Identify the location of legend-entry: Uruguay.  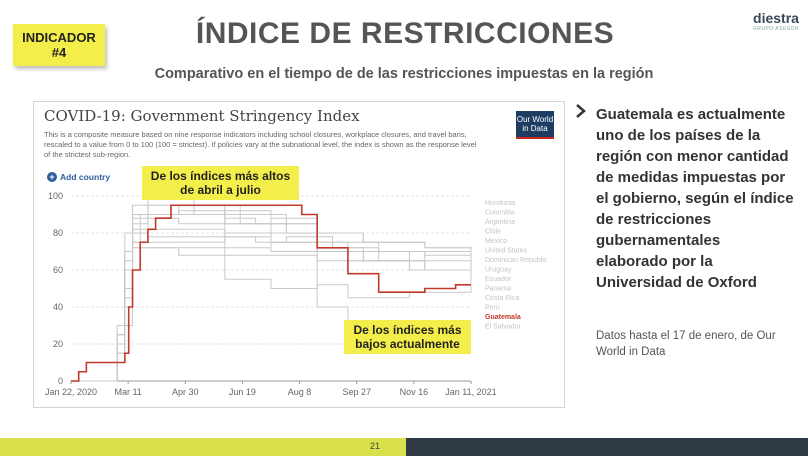
(498, 270).